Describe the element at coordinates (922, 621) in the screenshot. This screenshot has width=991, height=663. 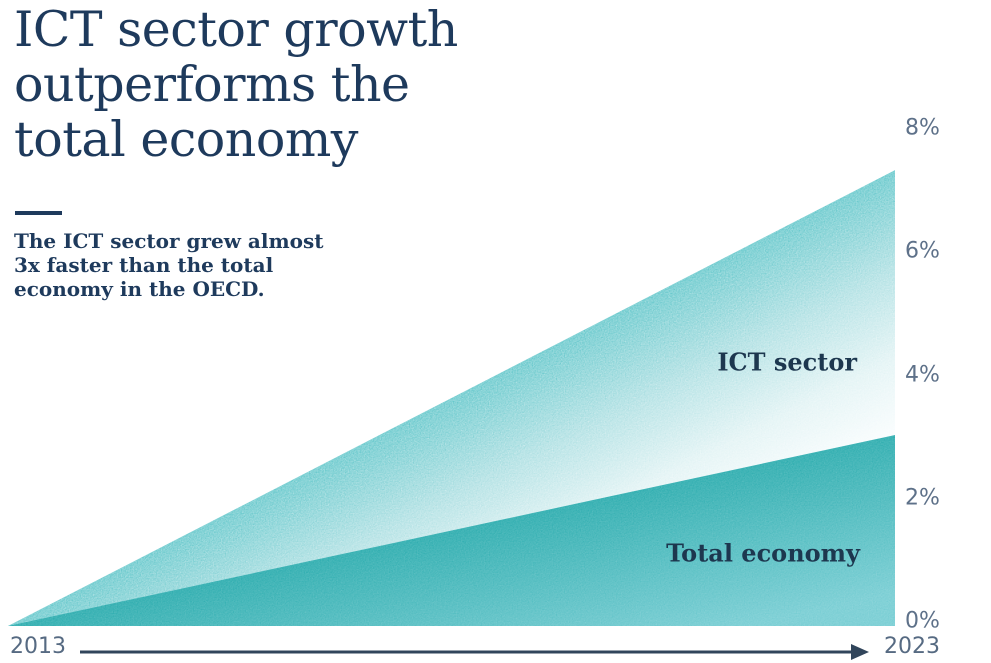
I see `y-axis-tick-label: 0%` at that location.